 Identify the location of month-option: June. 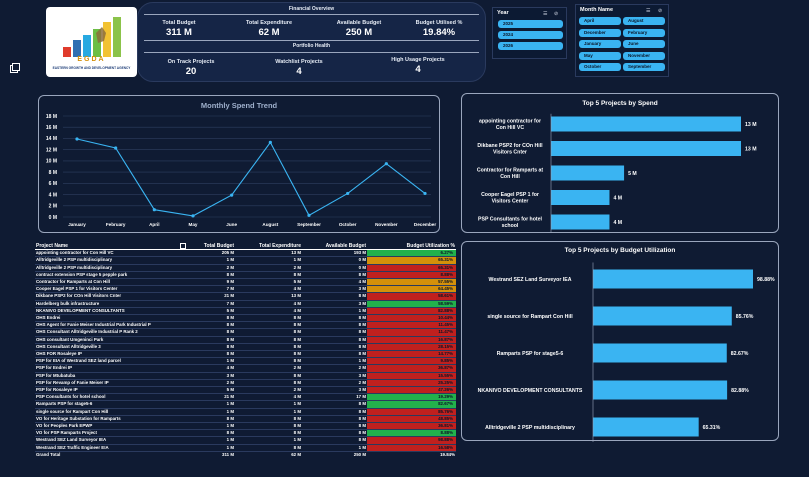
(644, 44).